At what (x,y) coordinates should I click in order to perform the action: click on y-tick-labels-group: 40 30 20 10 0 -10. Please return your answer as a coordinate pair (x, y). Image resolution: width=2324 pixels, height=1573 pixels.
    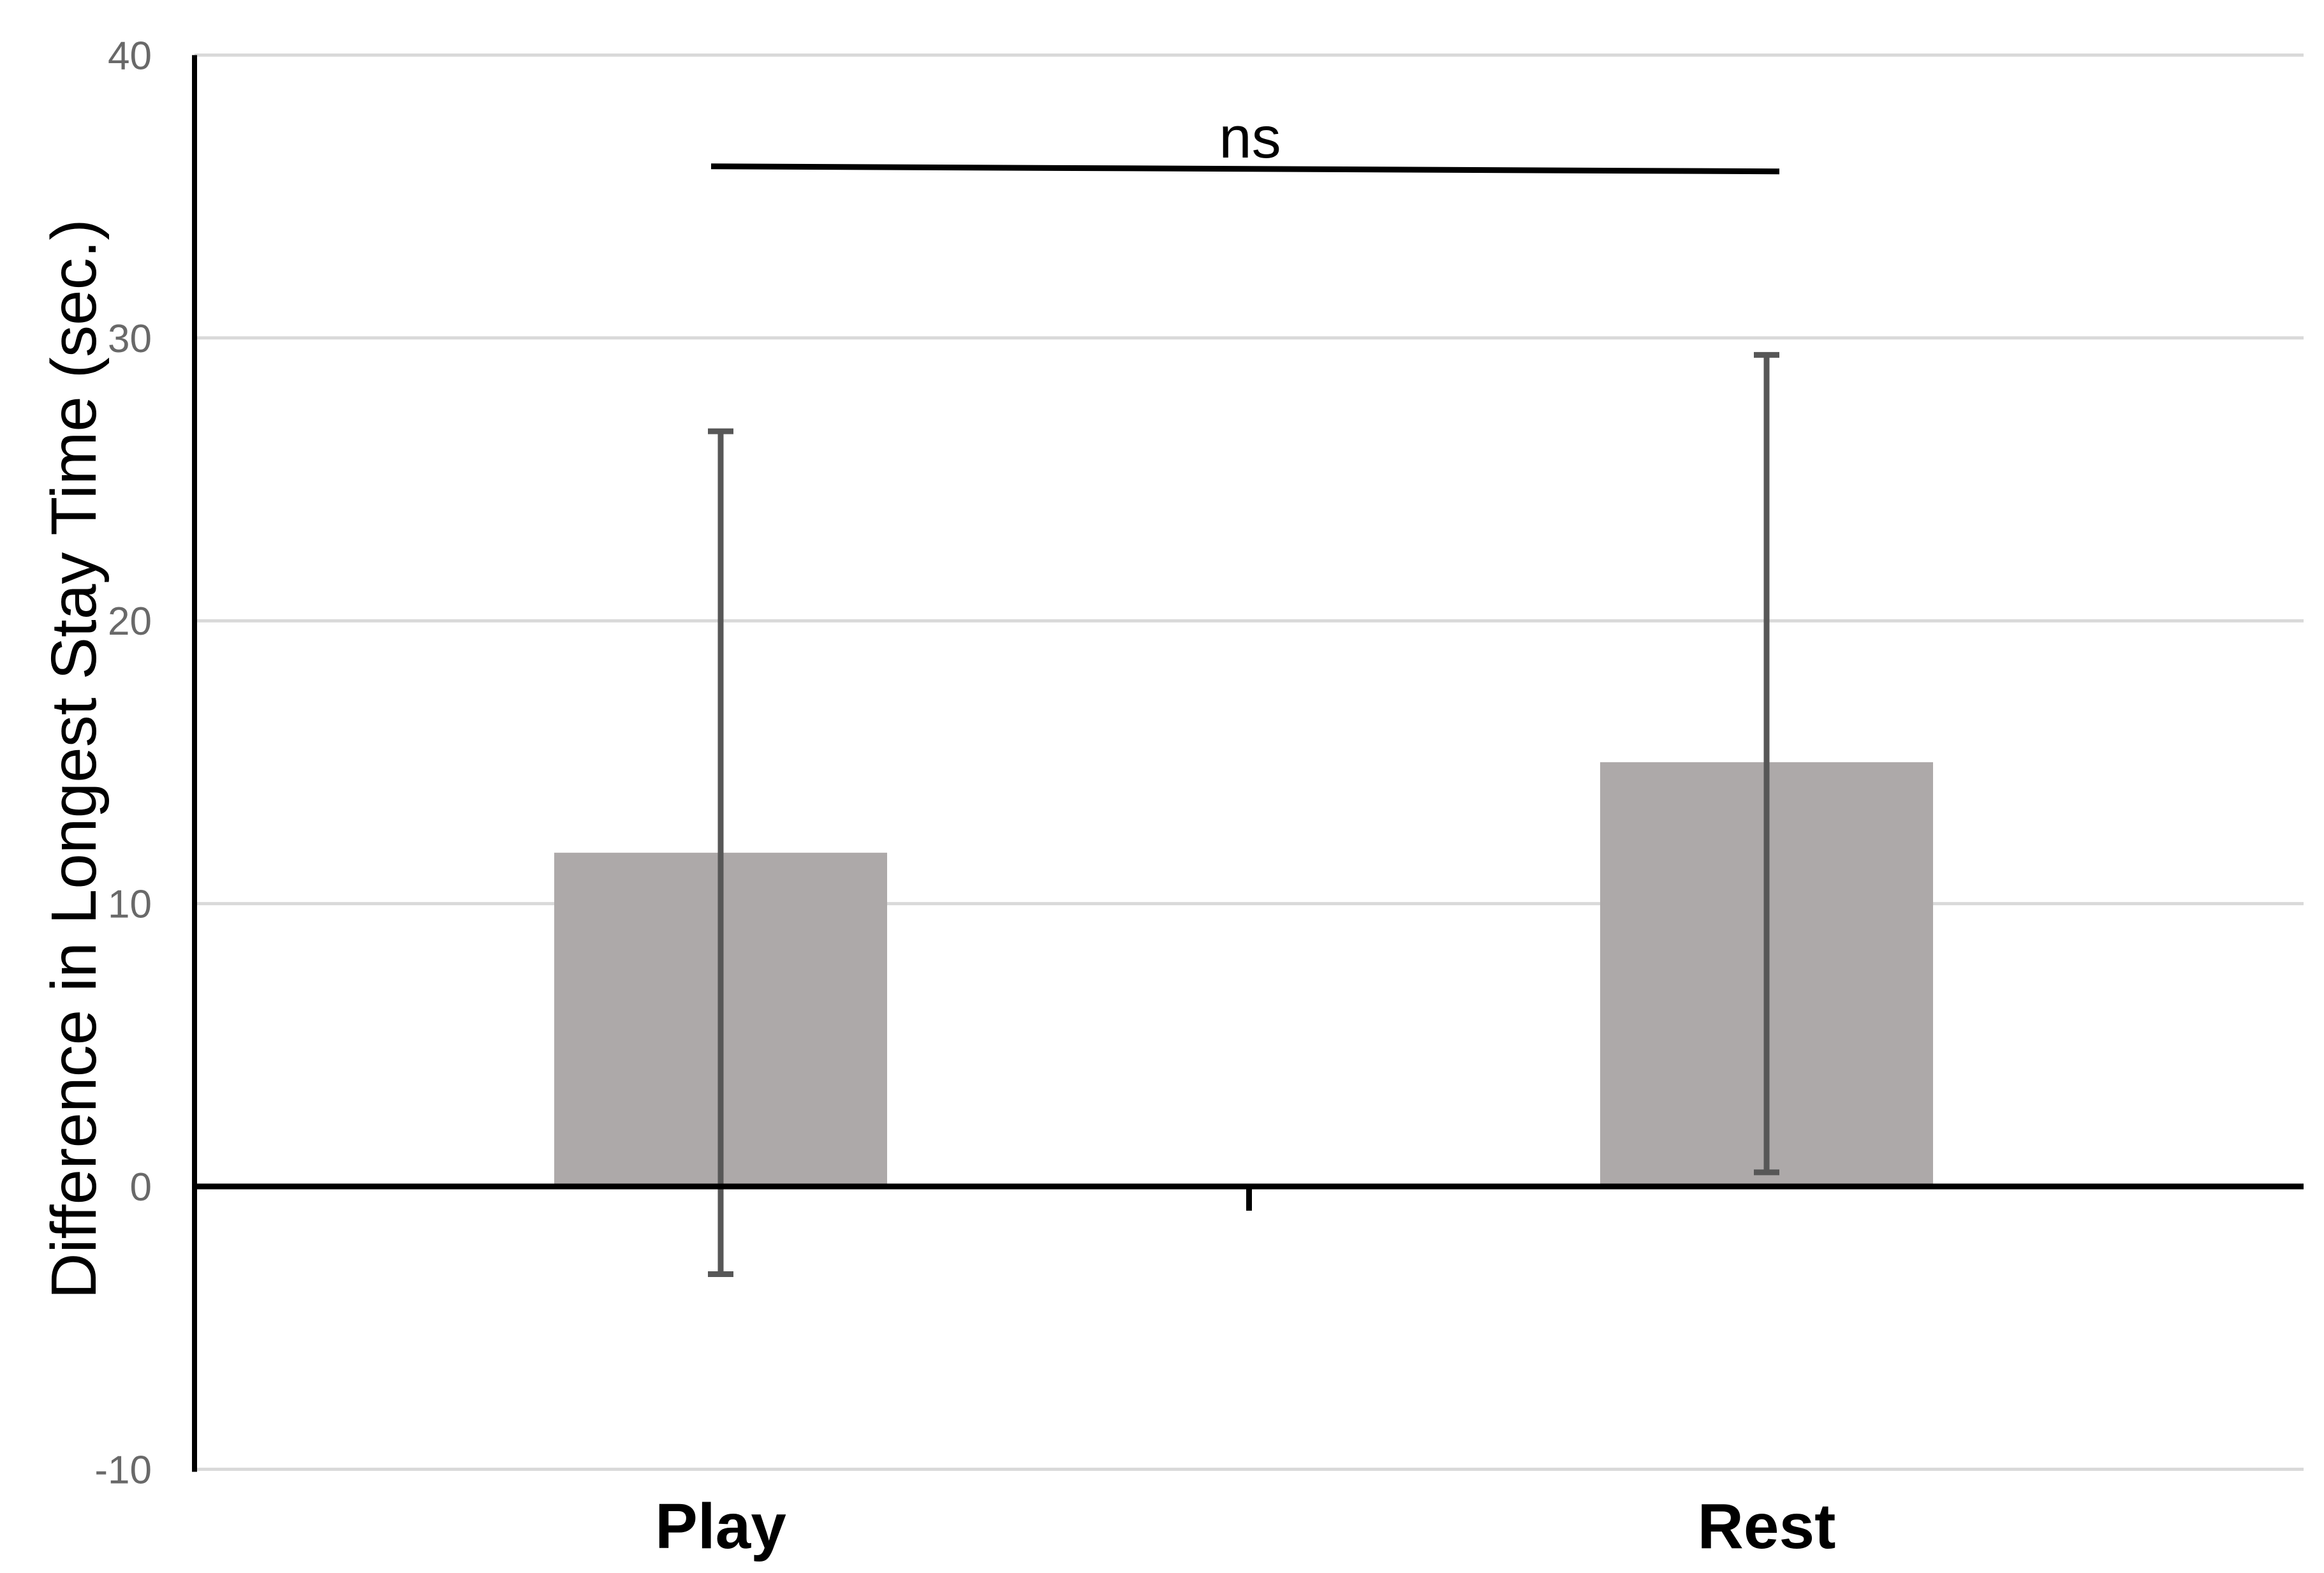
    Looking at the image, I should click on (123, 763).